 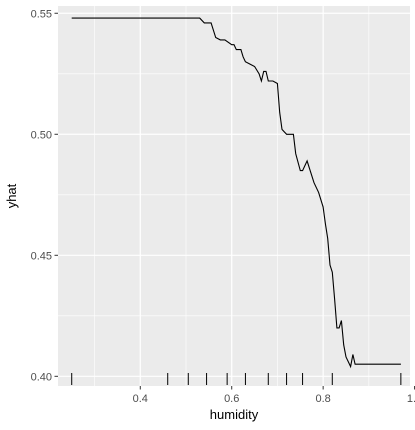 I want to click on y-axis-tick-label: 0.45, so click(x=41, y=256).